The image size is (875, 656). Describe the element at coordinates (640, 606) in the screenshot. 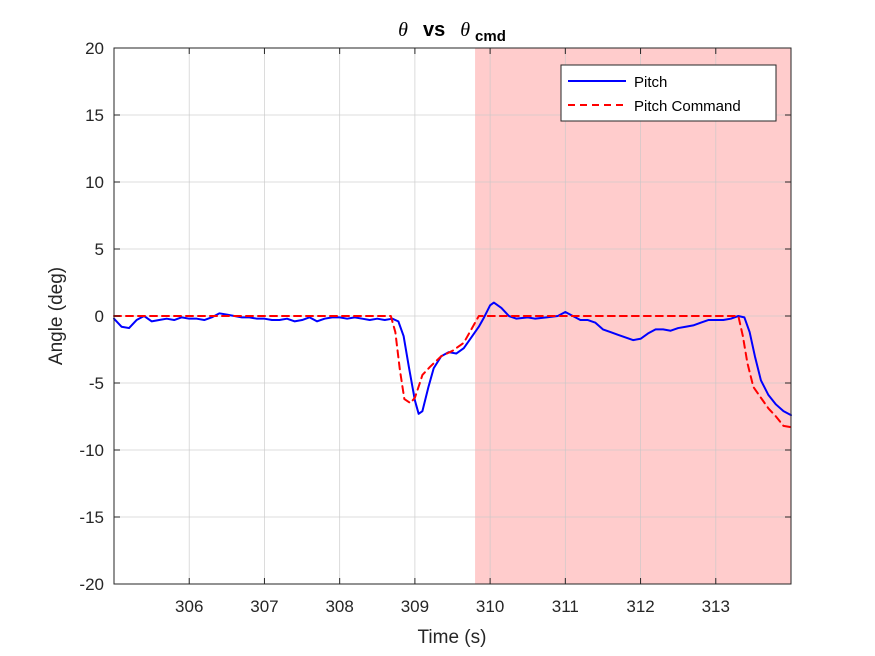

I see `x-tick-label: 312` at that location.